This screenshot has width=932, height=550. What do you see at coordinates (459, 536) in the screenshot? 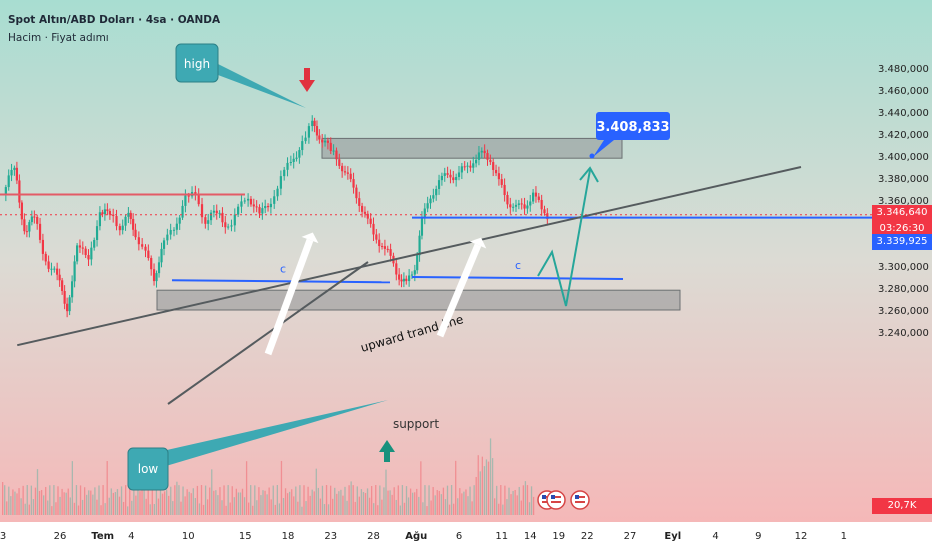
I see `x-tick-label: 6` at bounding box center [459, 536].